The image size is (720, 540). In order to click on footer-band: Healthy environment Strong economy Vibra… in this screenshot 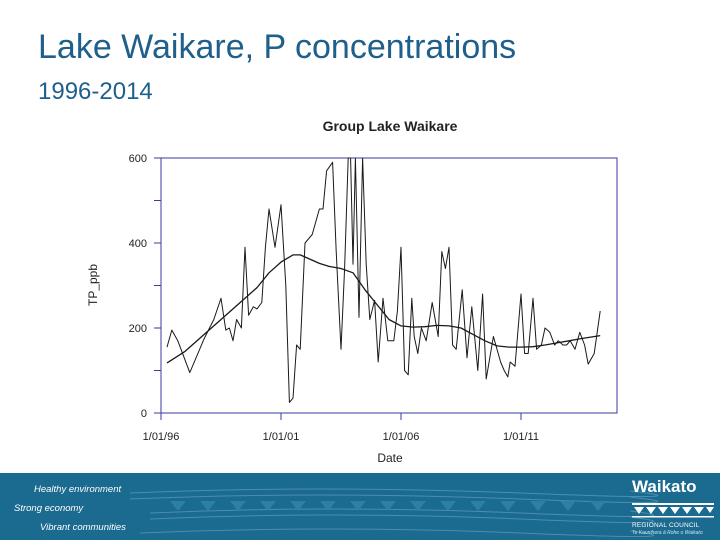, I will do `click(360, 506)`.